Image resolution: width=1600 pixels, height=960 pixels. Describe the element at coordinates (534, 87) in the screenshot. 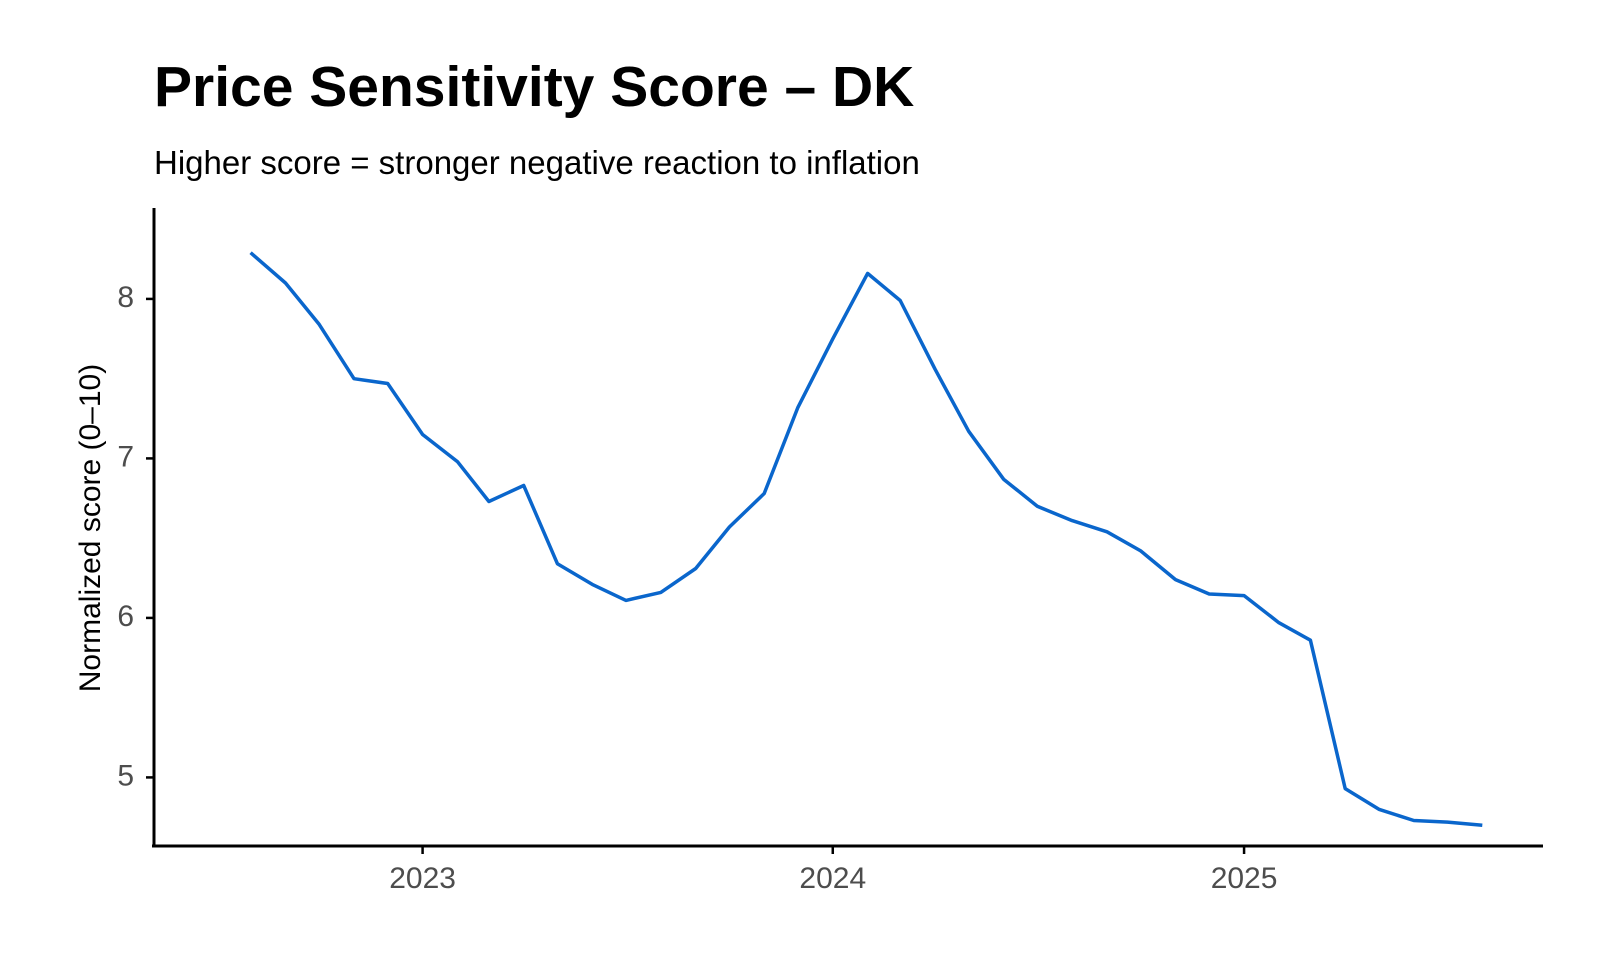

I see `chart-title: Price Sensitivity Score – DK` at that location.